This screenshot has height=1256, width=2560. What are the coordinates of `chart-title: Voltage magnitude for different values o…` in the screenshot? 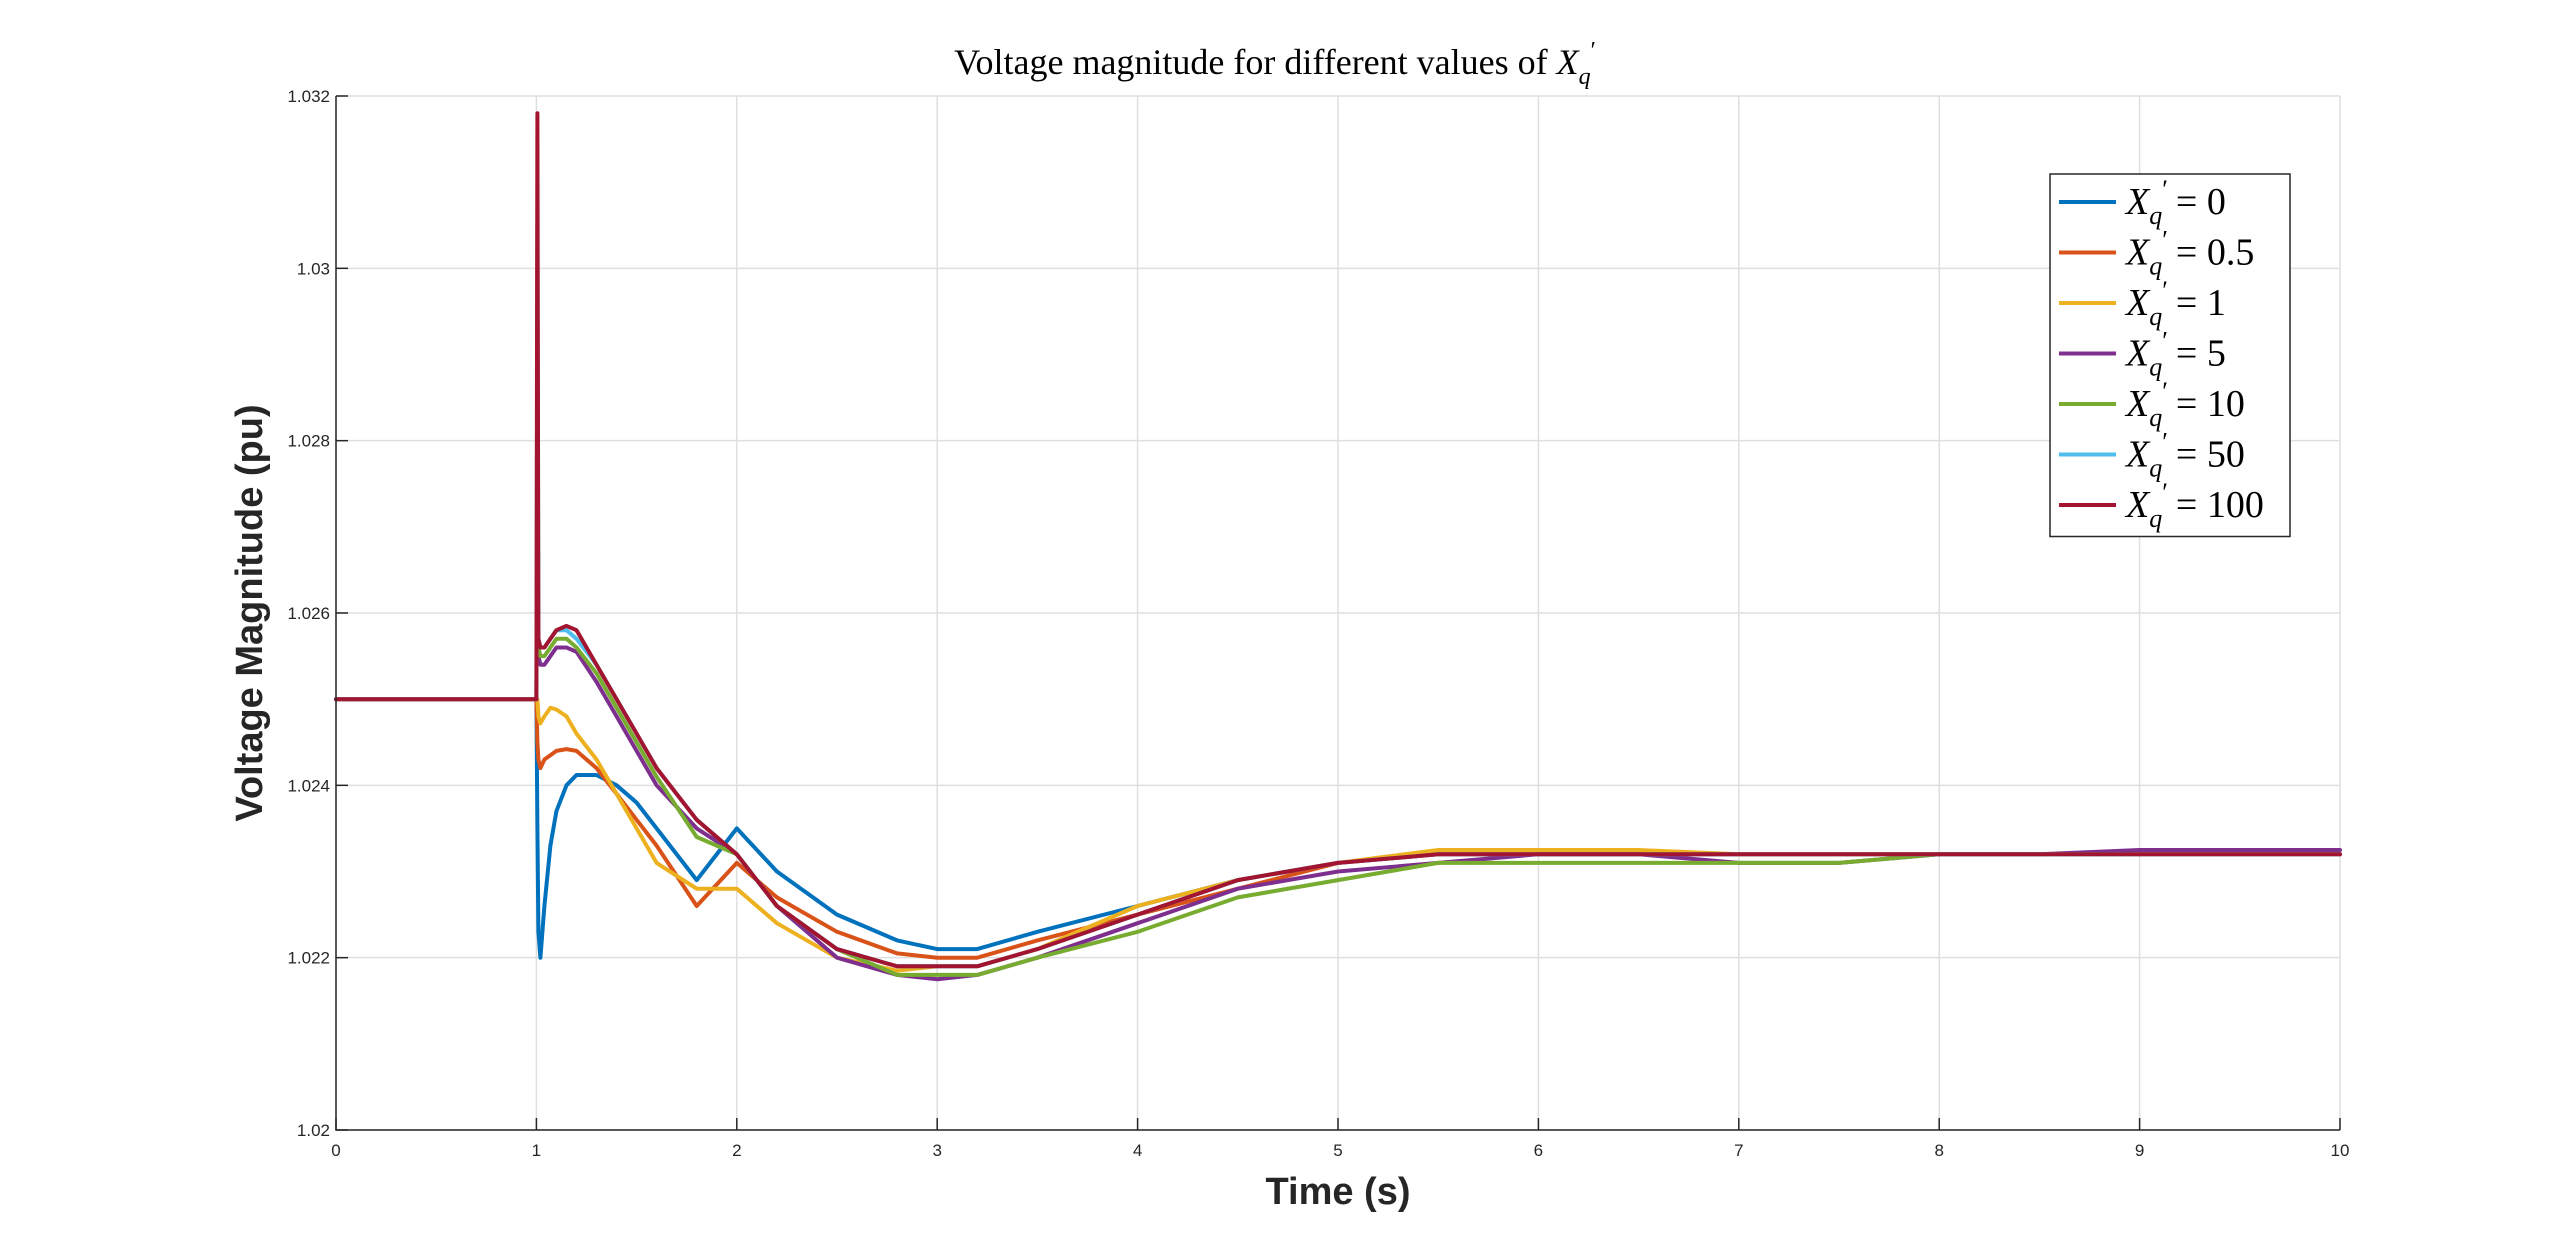 It's located at (1275, 64).